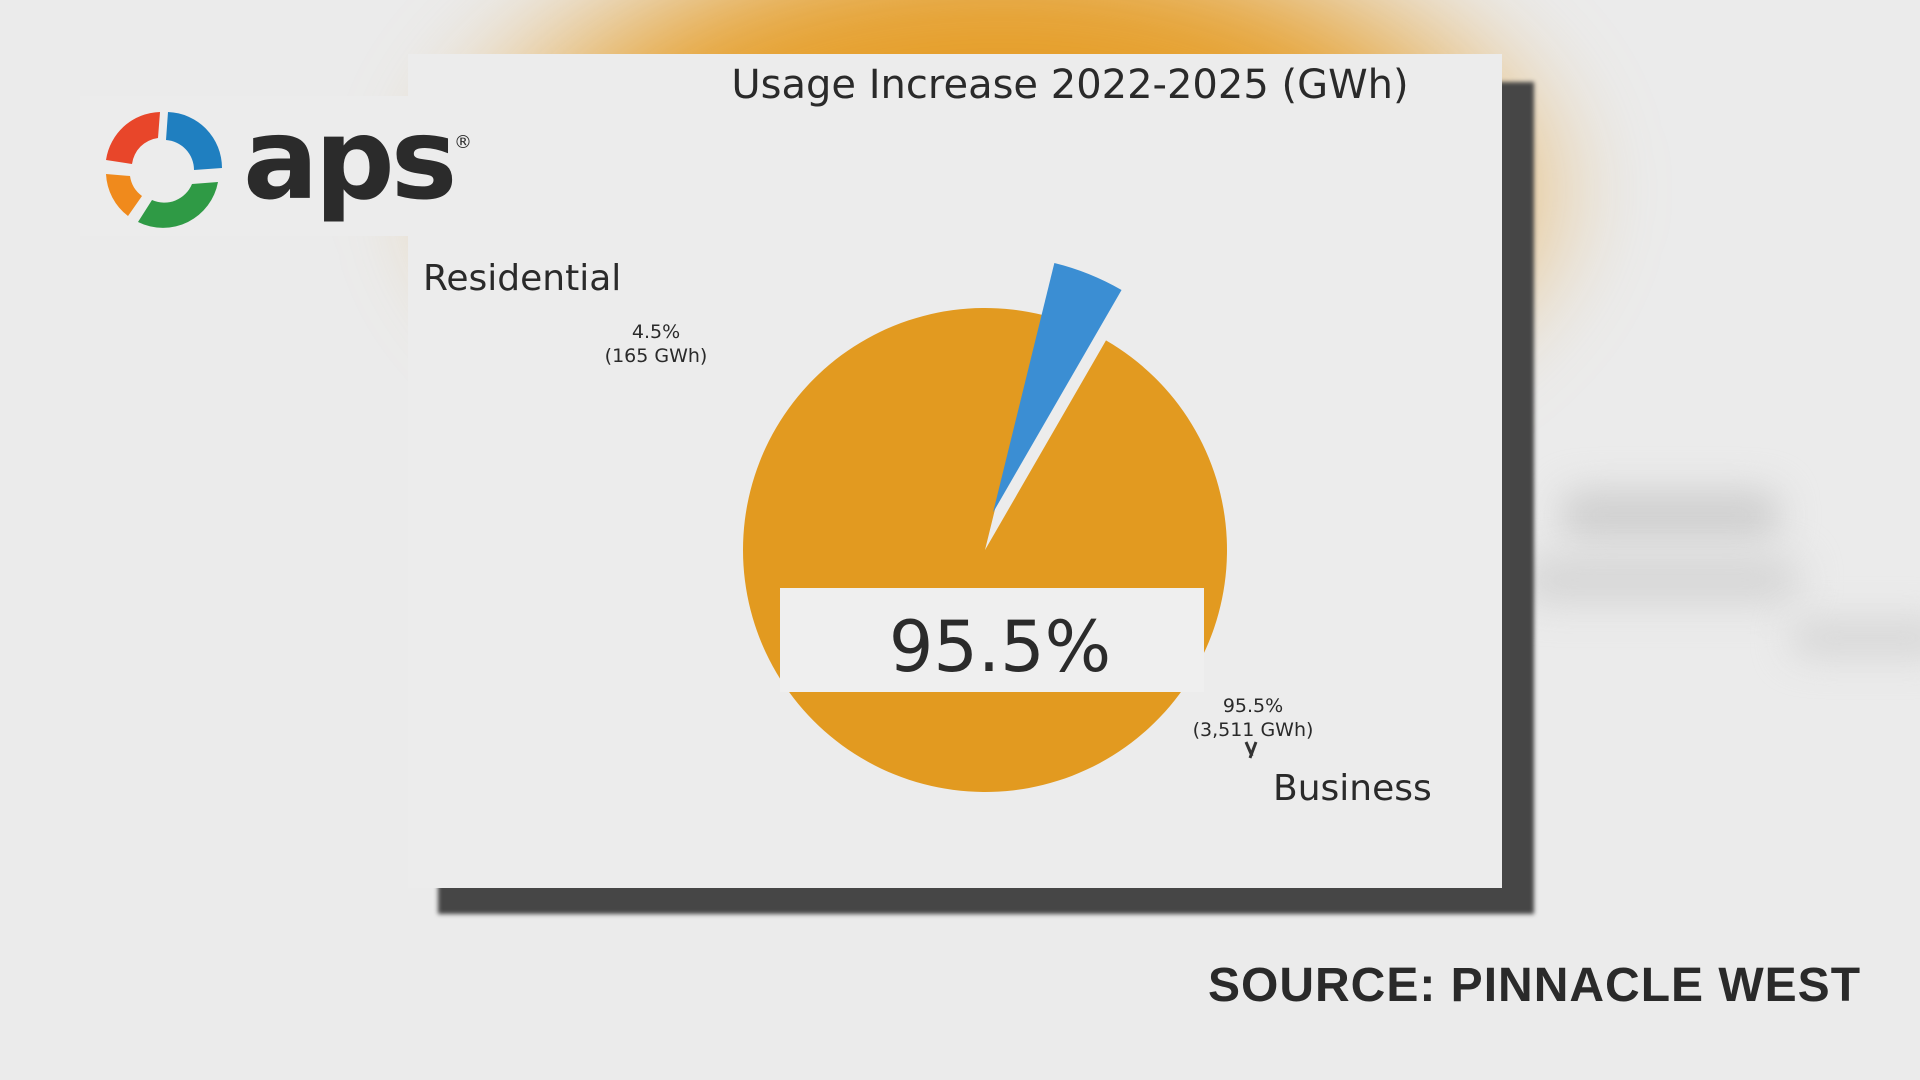  I want to click on leader-line-business, so click(1251, 750).